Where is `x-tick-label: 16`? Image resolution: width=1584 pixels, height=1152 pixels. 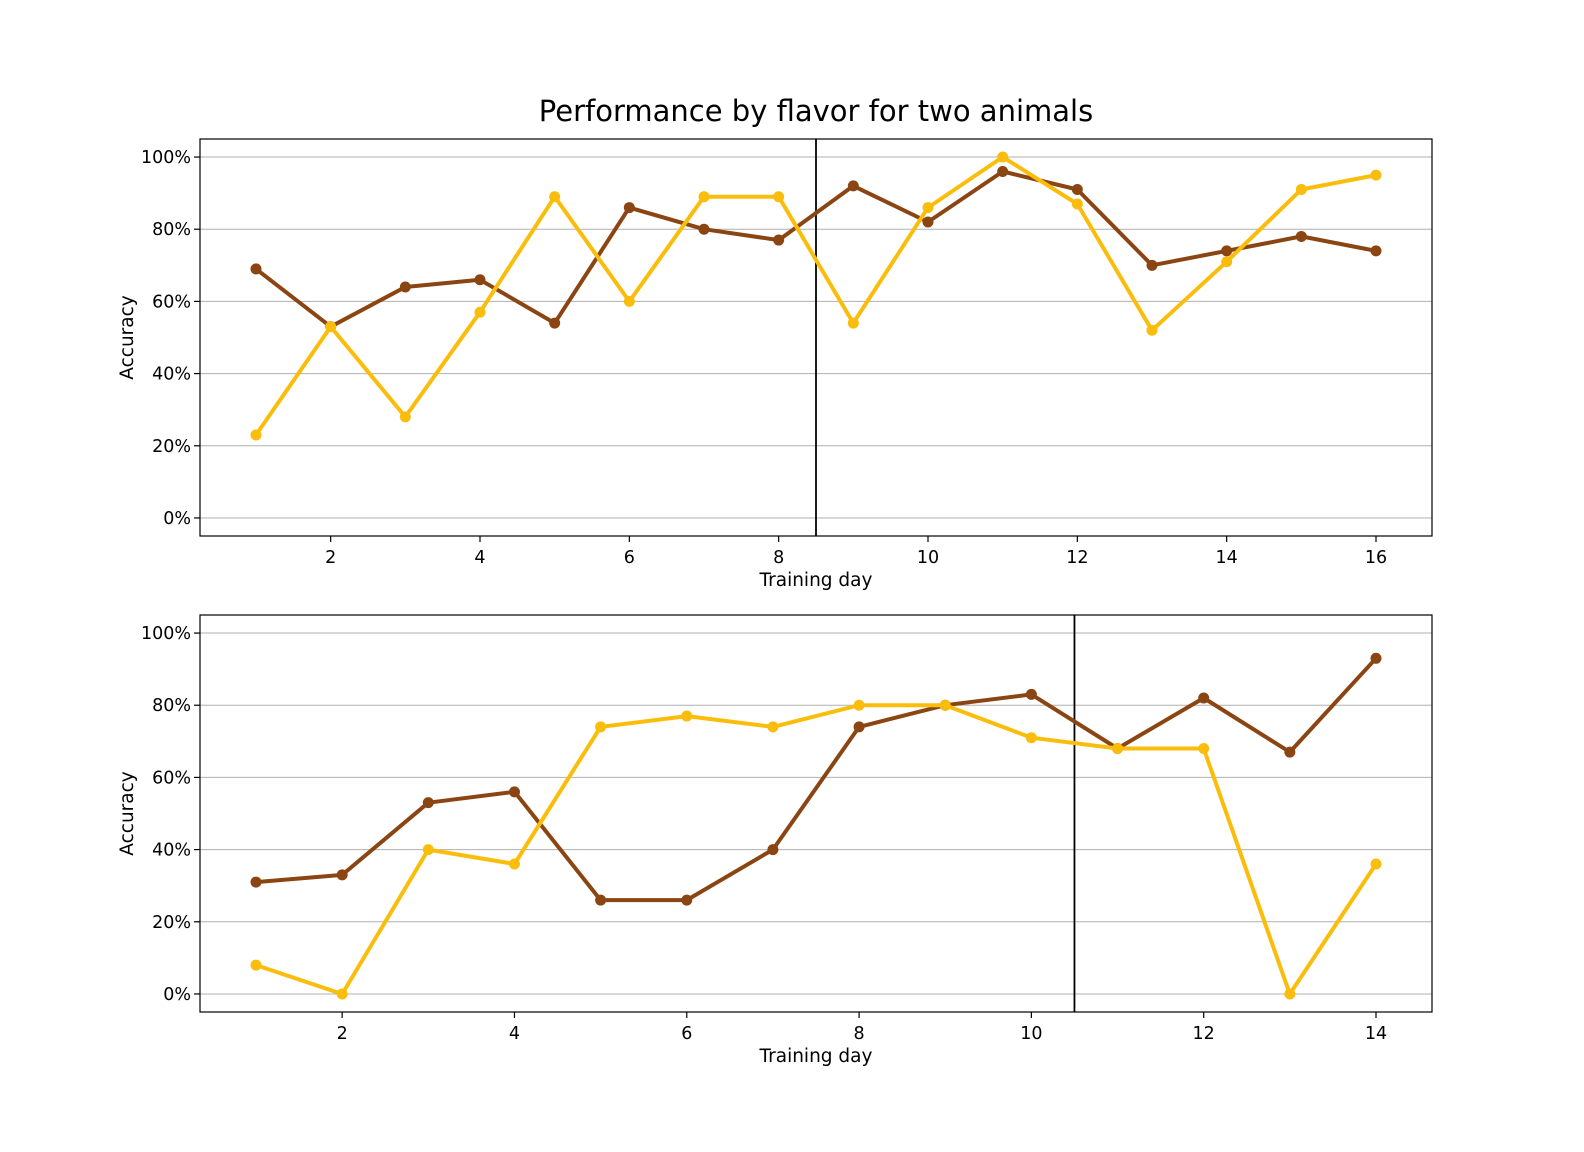 x-tick-label: 16 is located at coordinates (1376, 558).